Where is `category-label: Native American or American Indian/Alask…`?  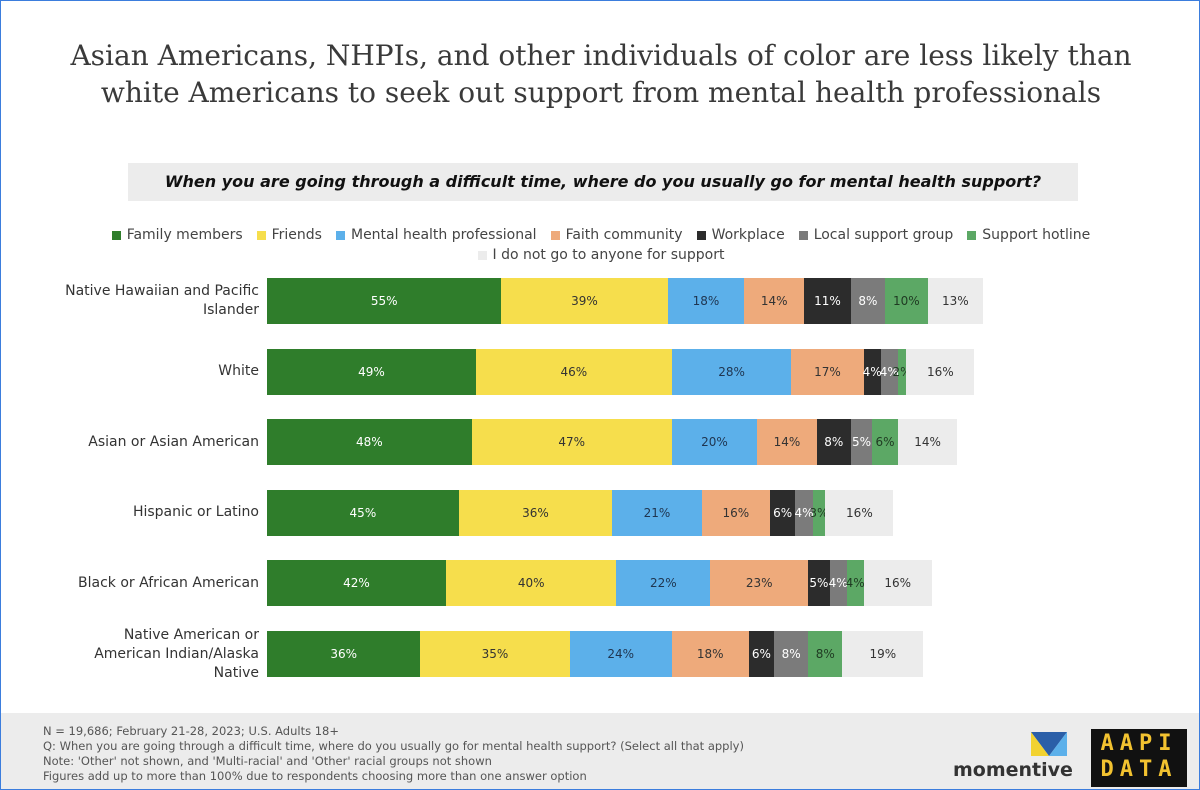 category-label: Native American or American Indian/Alask… is located at coordinates (176, 653).